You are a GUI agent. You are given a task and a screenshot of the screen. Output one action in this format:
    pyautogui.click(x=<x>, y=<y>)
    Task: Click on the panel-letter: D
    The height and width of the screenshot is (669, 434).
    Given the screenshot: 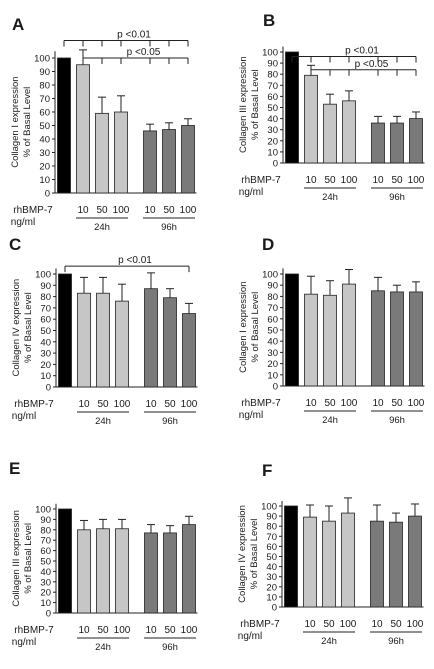 What is the action you would take?
    pyautogui.click(x=268, y=244)
    